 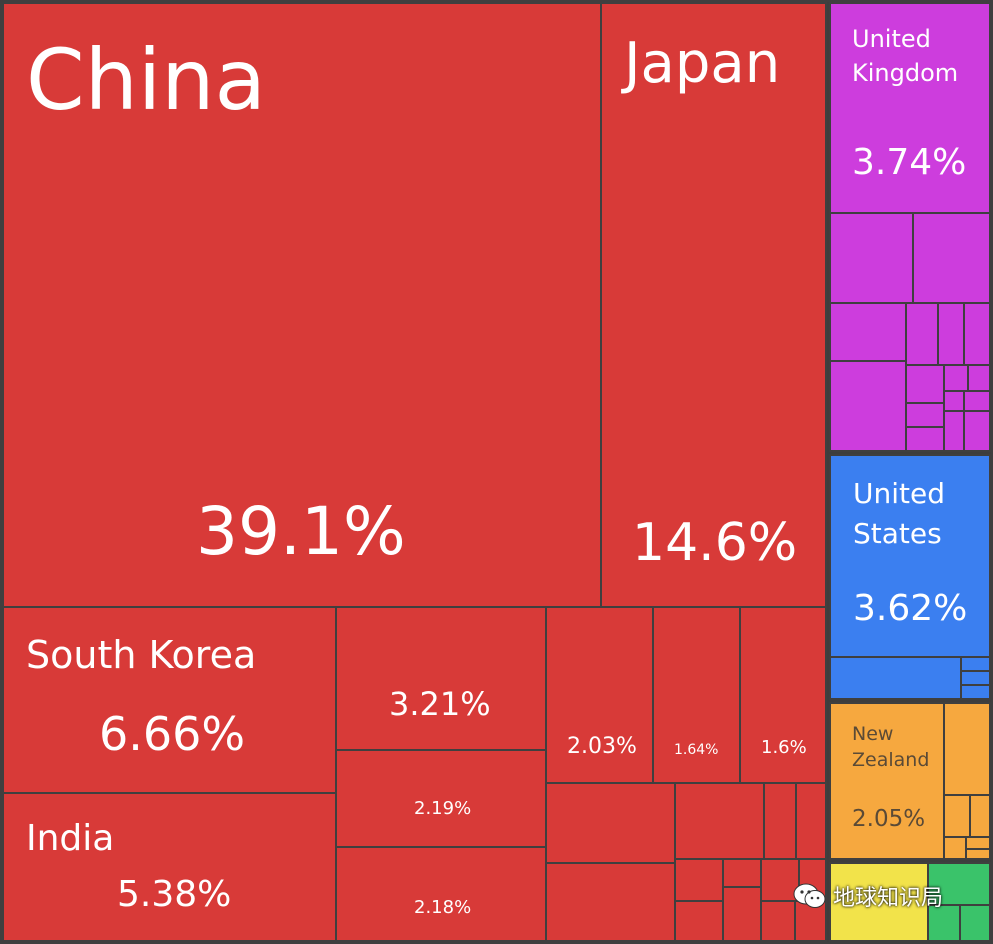 What do you see at coordinates (891, 39) in the screenshot?
I see `label-uk-name-line1: United` at bounding box center [891, 39].